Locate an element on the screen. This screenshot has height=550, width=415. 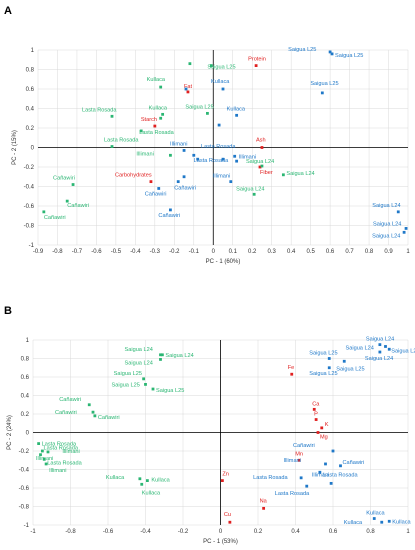
a-x-tick-label: -0.1 is located at coordinates (194, 252).